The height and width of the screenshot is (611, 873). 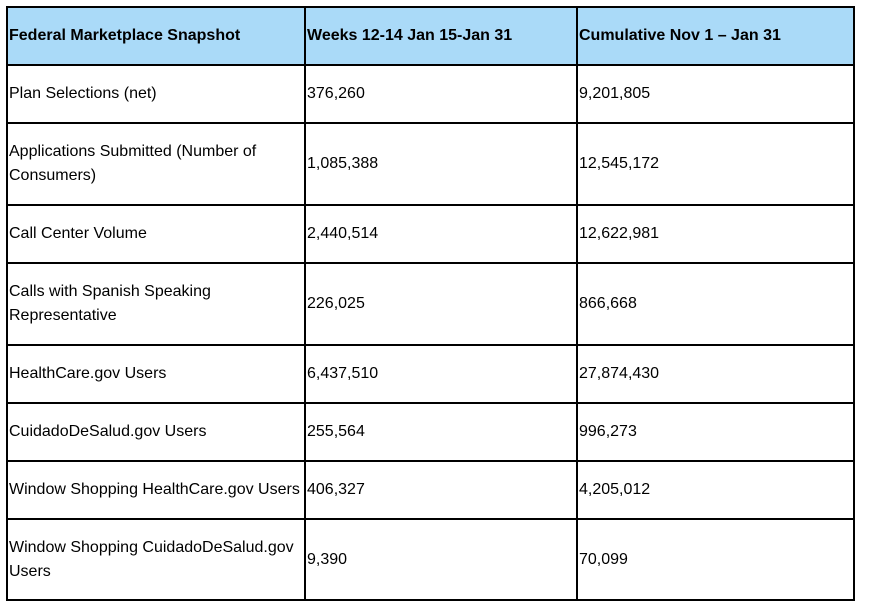 What do you see at coordinates (156, 559) in the screenshot?
I see `row-label-cell: Window Shopping CuidadoDeSalud.gov Users` at bounding box center [156, 559].